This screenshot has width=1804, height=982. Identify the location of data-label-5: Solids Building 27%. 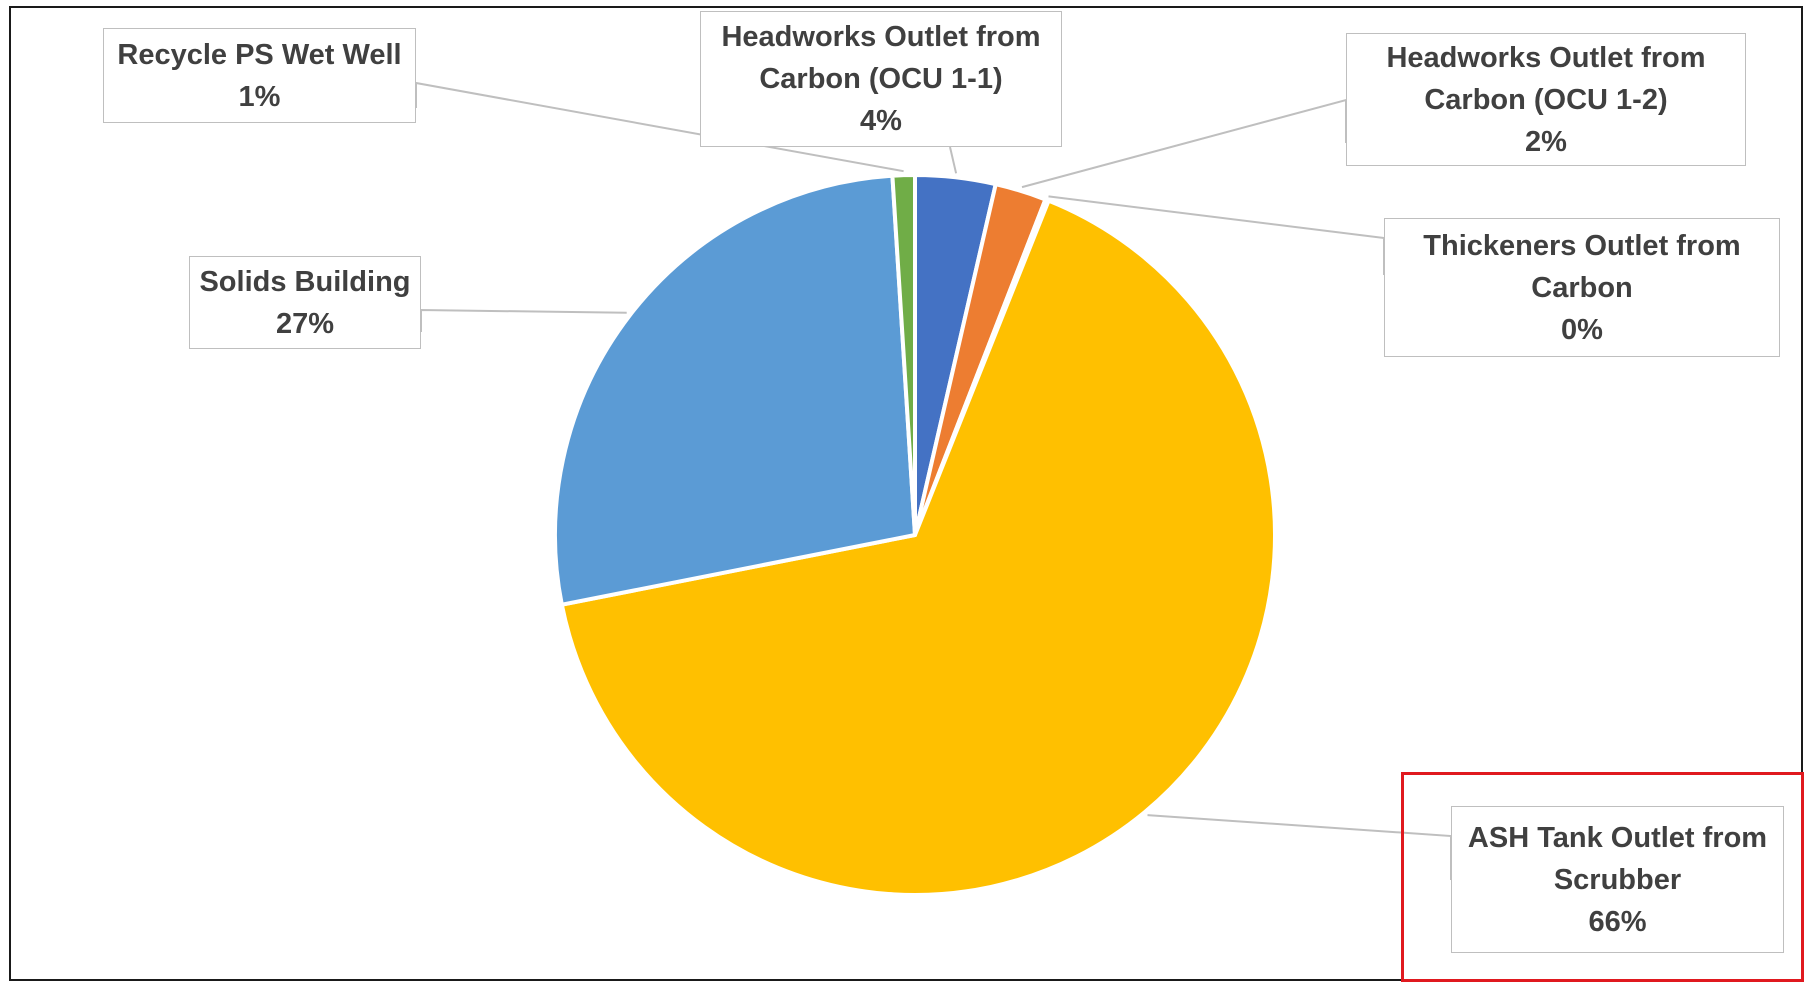
(305, 302).